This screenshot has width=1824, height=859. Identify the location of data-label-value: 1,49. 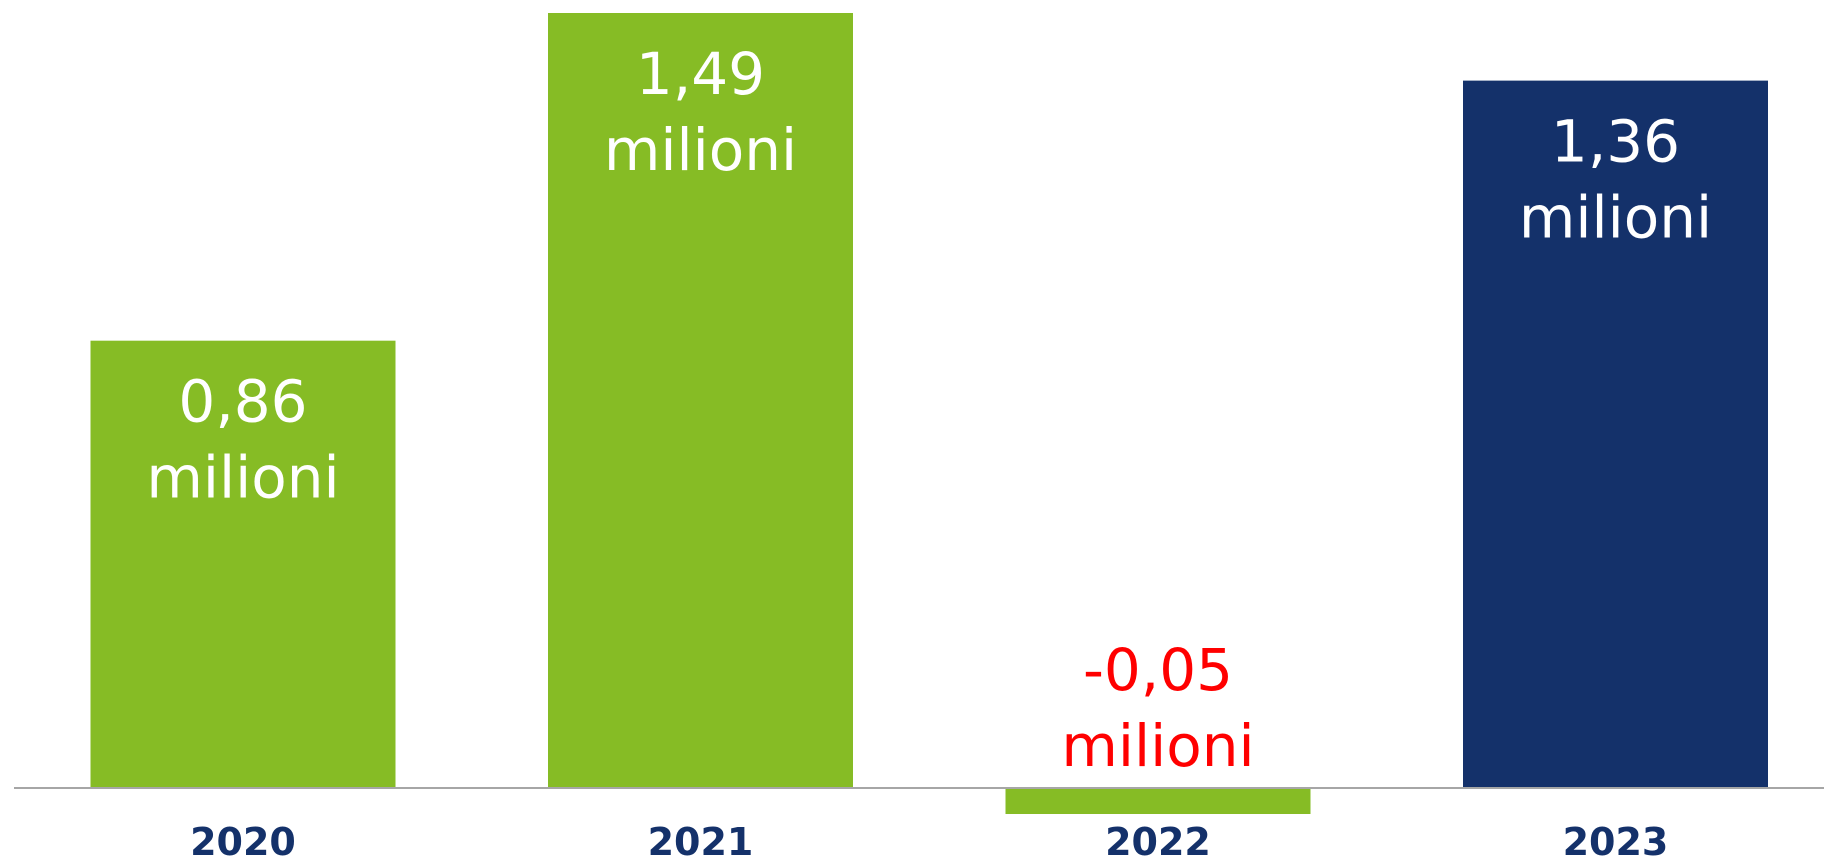
(700, 74).